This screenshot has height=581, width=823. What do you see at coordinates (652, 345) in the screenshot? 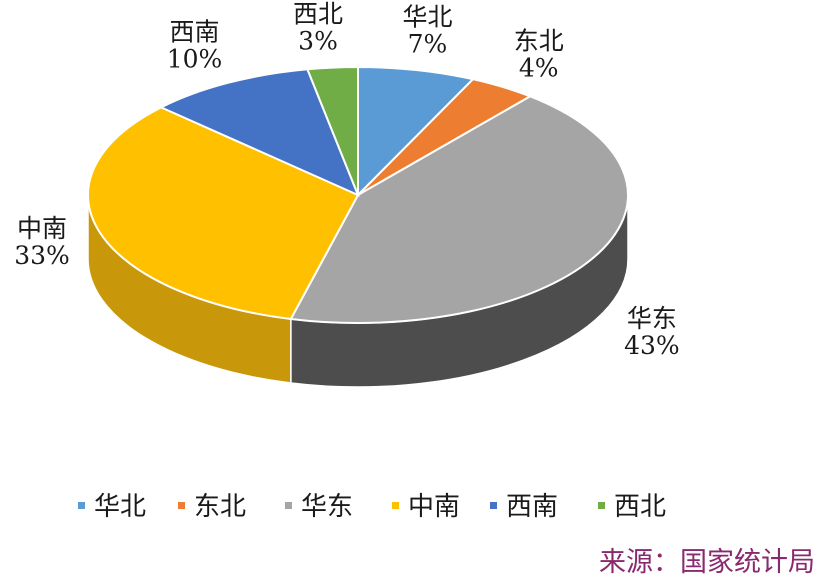
I see `slice-value-label: 43%` at bounding box center [652, 345].